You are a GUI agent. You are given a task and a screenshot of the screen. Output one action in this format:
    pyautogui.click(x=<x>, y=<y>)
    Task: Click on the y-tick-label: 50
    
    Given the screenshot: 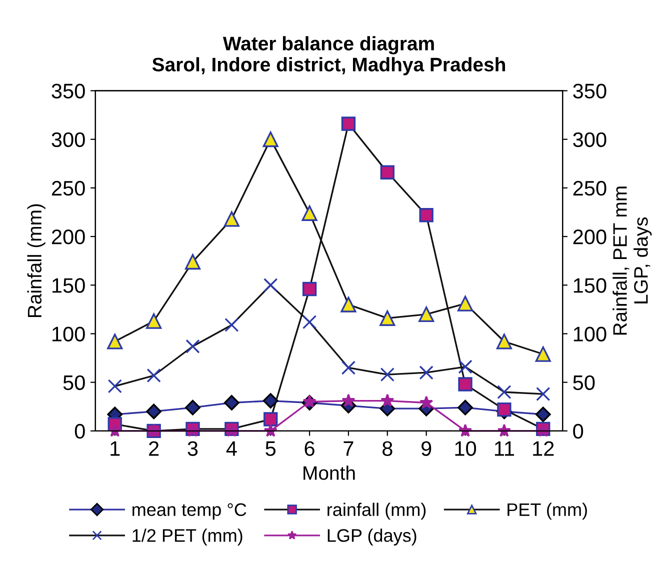 What is the action you would take?
    pyautogui.click(x=74, y=382)
    